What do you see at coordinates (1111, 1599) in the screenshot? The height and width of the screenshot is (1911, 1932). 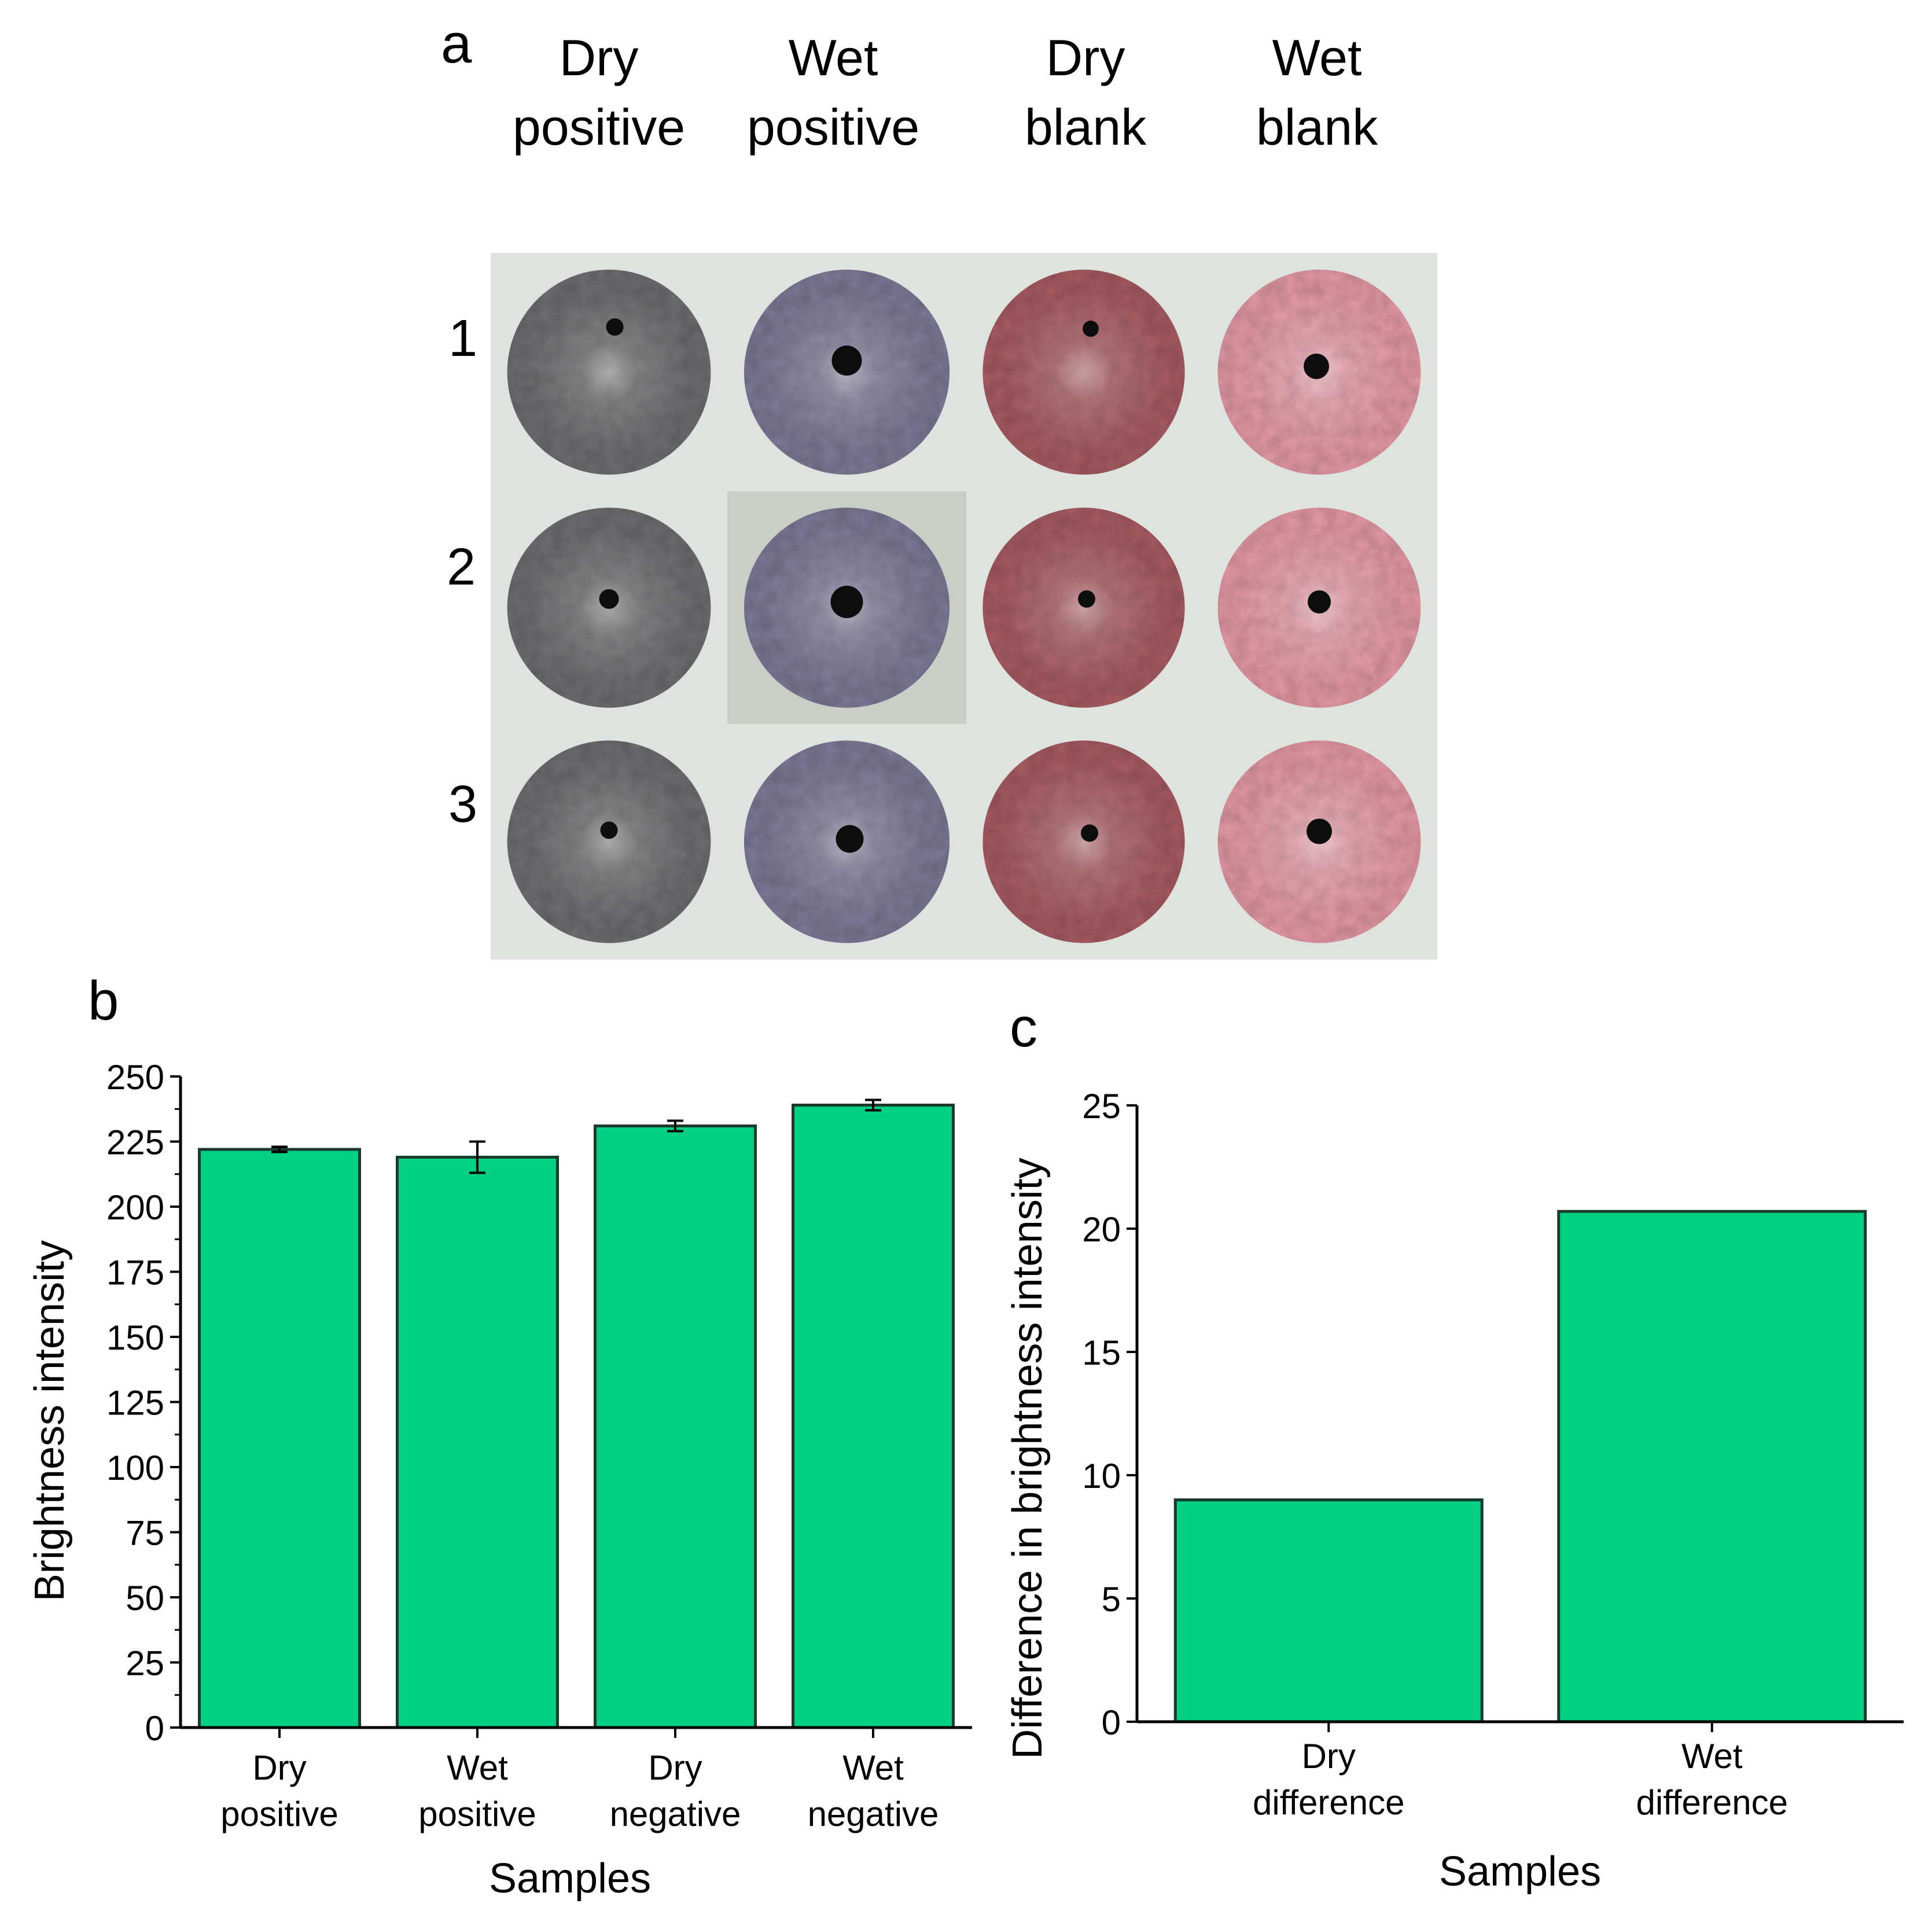 I see `y-tick-label: 5` at bounding box center [1111, 1599].